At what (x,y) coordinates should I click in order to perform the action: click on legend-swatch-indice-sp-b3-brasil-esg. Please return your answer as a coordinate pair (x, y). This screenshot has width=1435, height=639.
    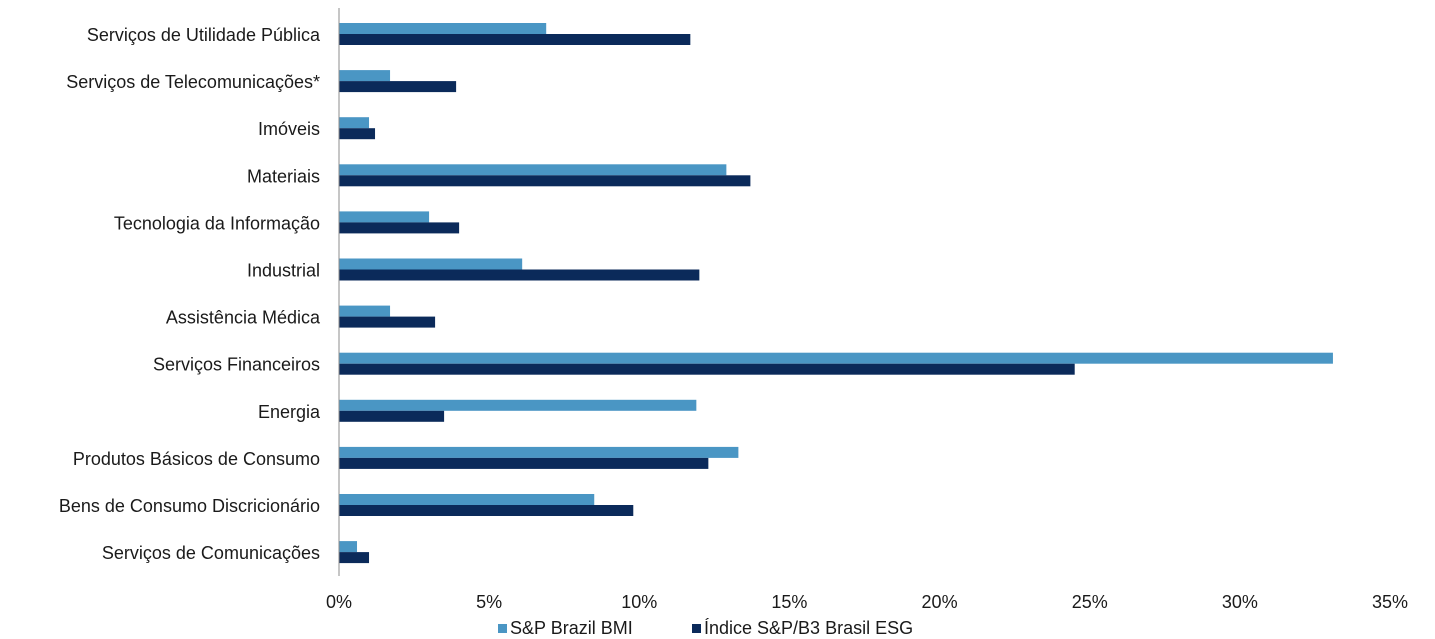
    Looking at the image, I should click on (696, 628).